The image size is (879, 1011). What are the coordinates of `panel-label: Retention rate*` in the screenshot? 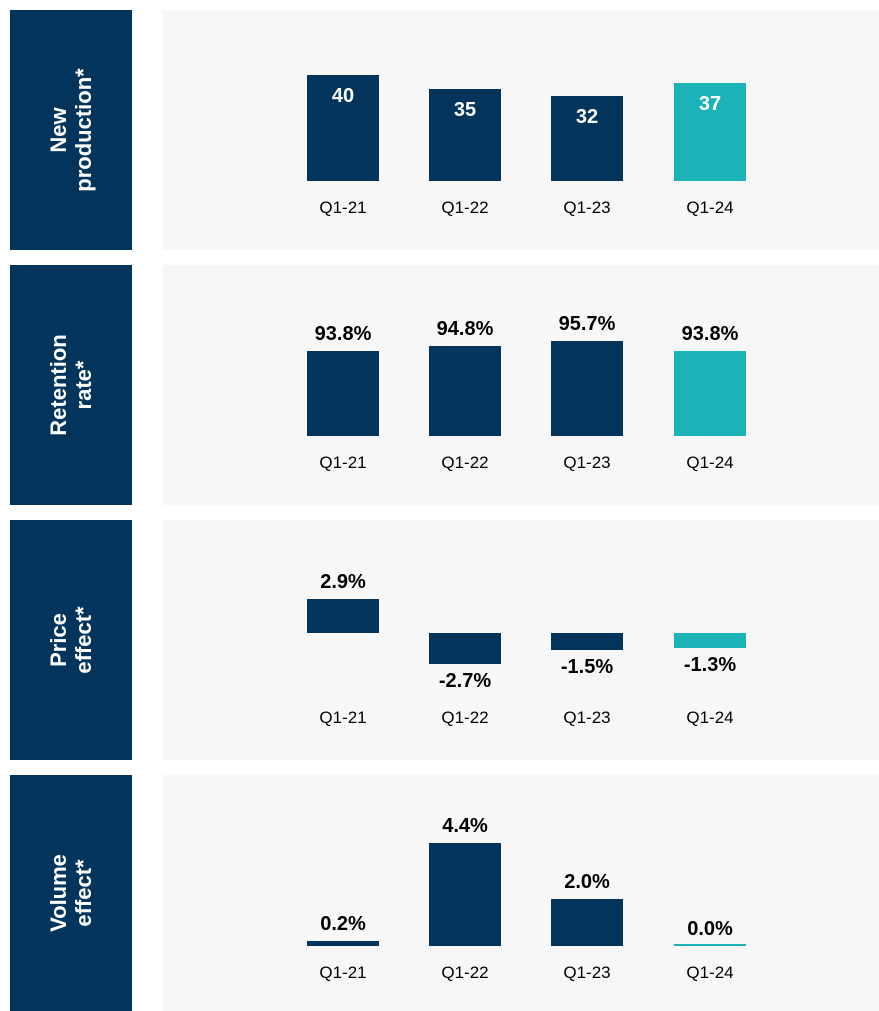 It's located at (71, 385).